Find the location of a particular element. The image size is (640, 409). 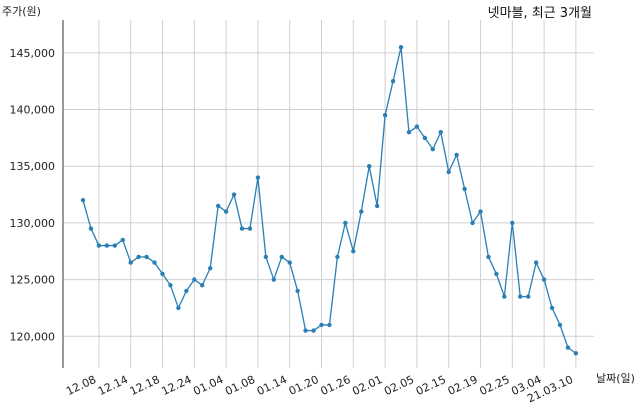

x-tick-label: 01.14 is located at coordinates (272, 385).